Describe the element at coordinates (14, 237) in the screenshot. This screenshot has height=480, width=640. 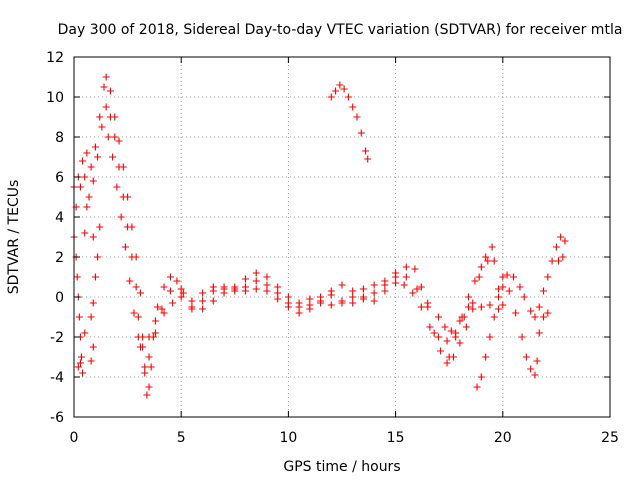
I see `y-axis-label: SDTVAR / TECUs` at that location.